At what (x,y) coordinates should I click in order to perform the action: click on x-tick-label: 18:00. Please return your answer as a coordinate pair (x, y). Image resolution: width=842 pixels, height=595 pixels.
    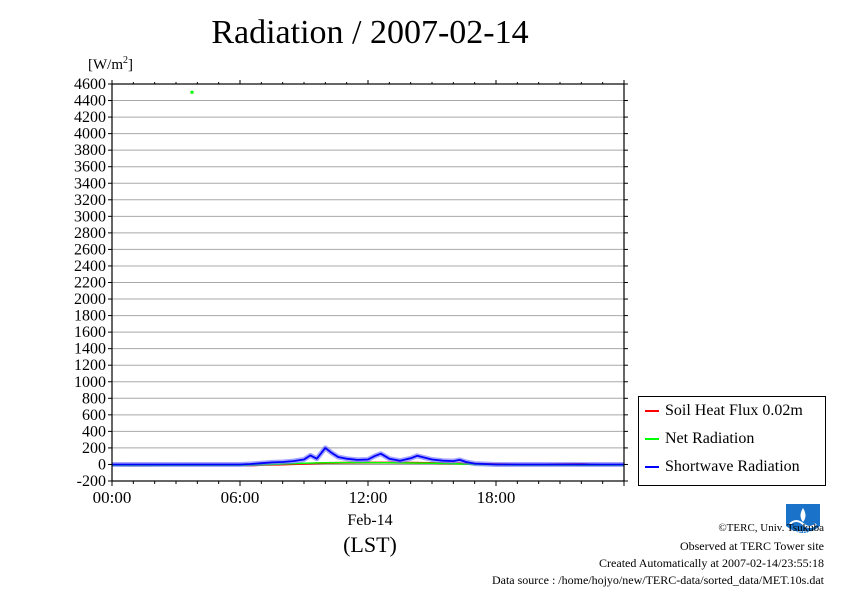
    Looking at the image, I should click on (496, 497).